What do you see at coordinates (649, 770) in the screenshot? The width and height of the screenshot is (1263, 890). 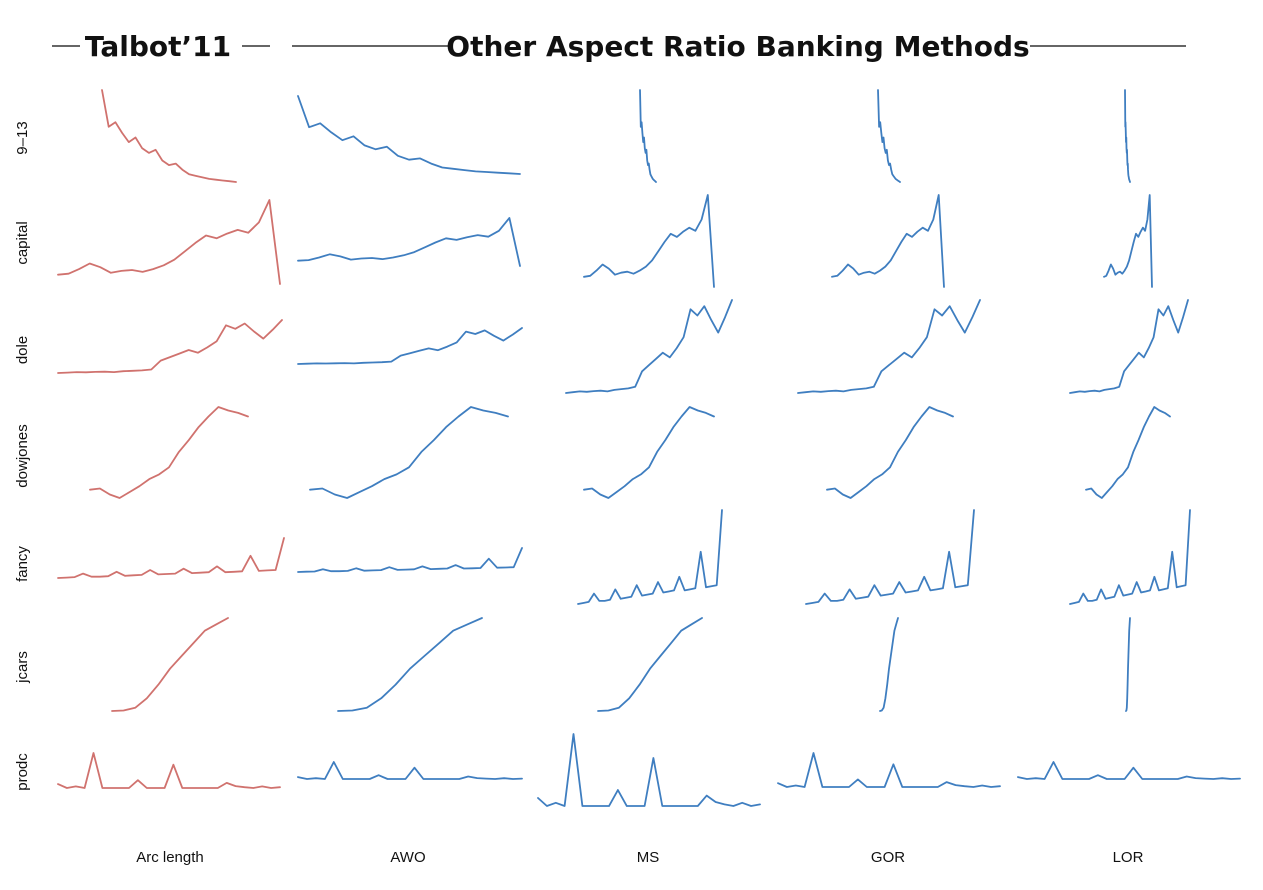 I see `series-line-prodc-ms` at bounding box center [649, 770].